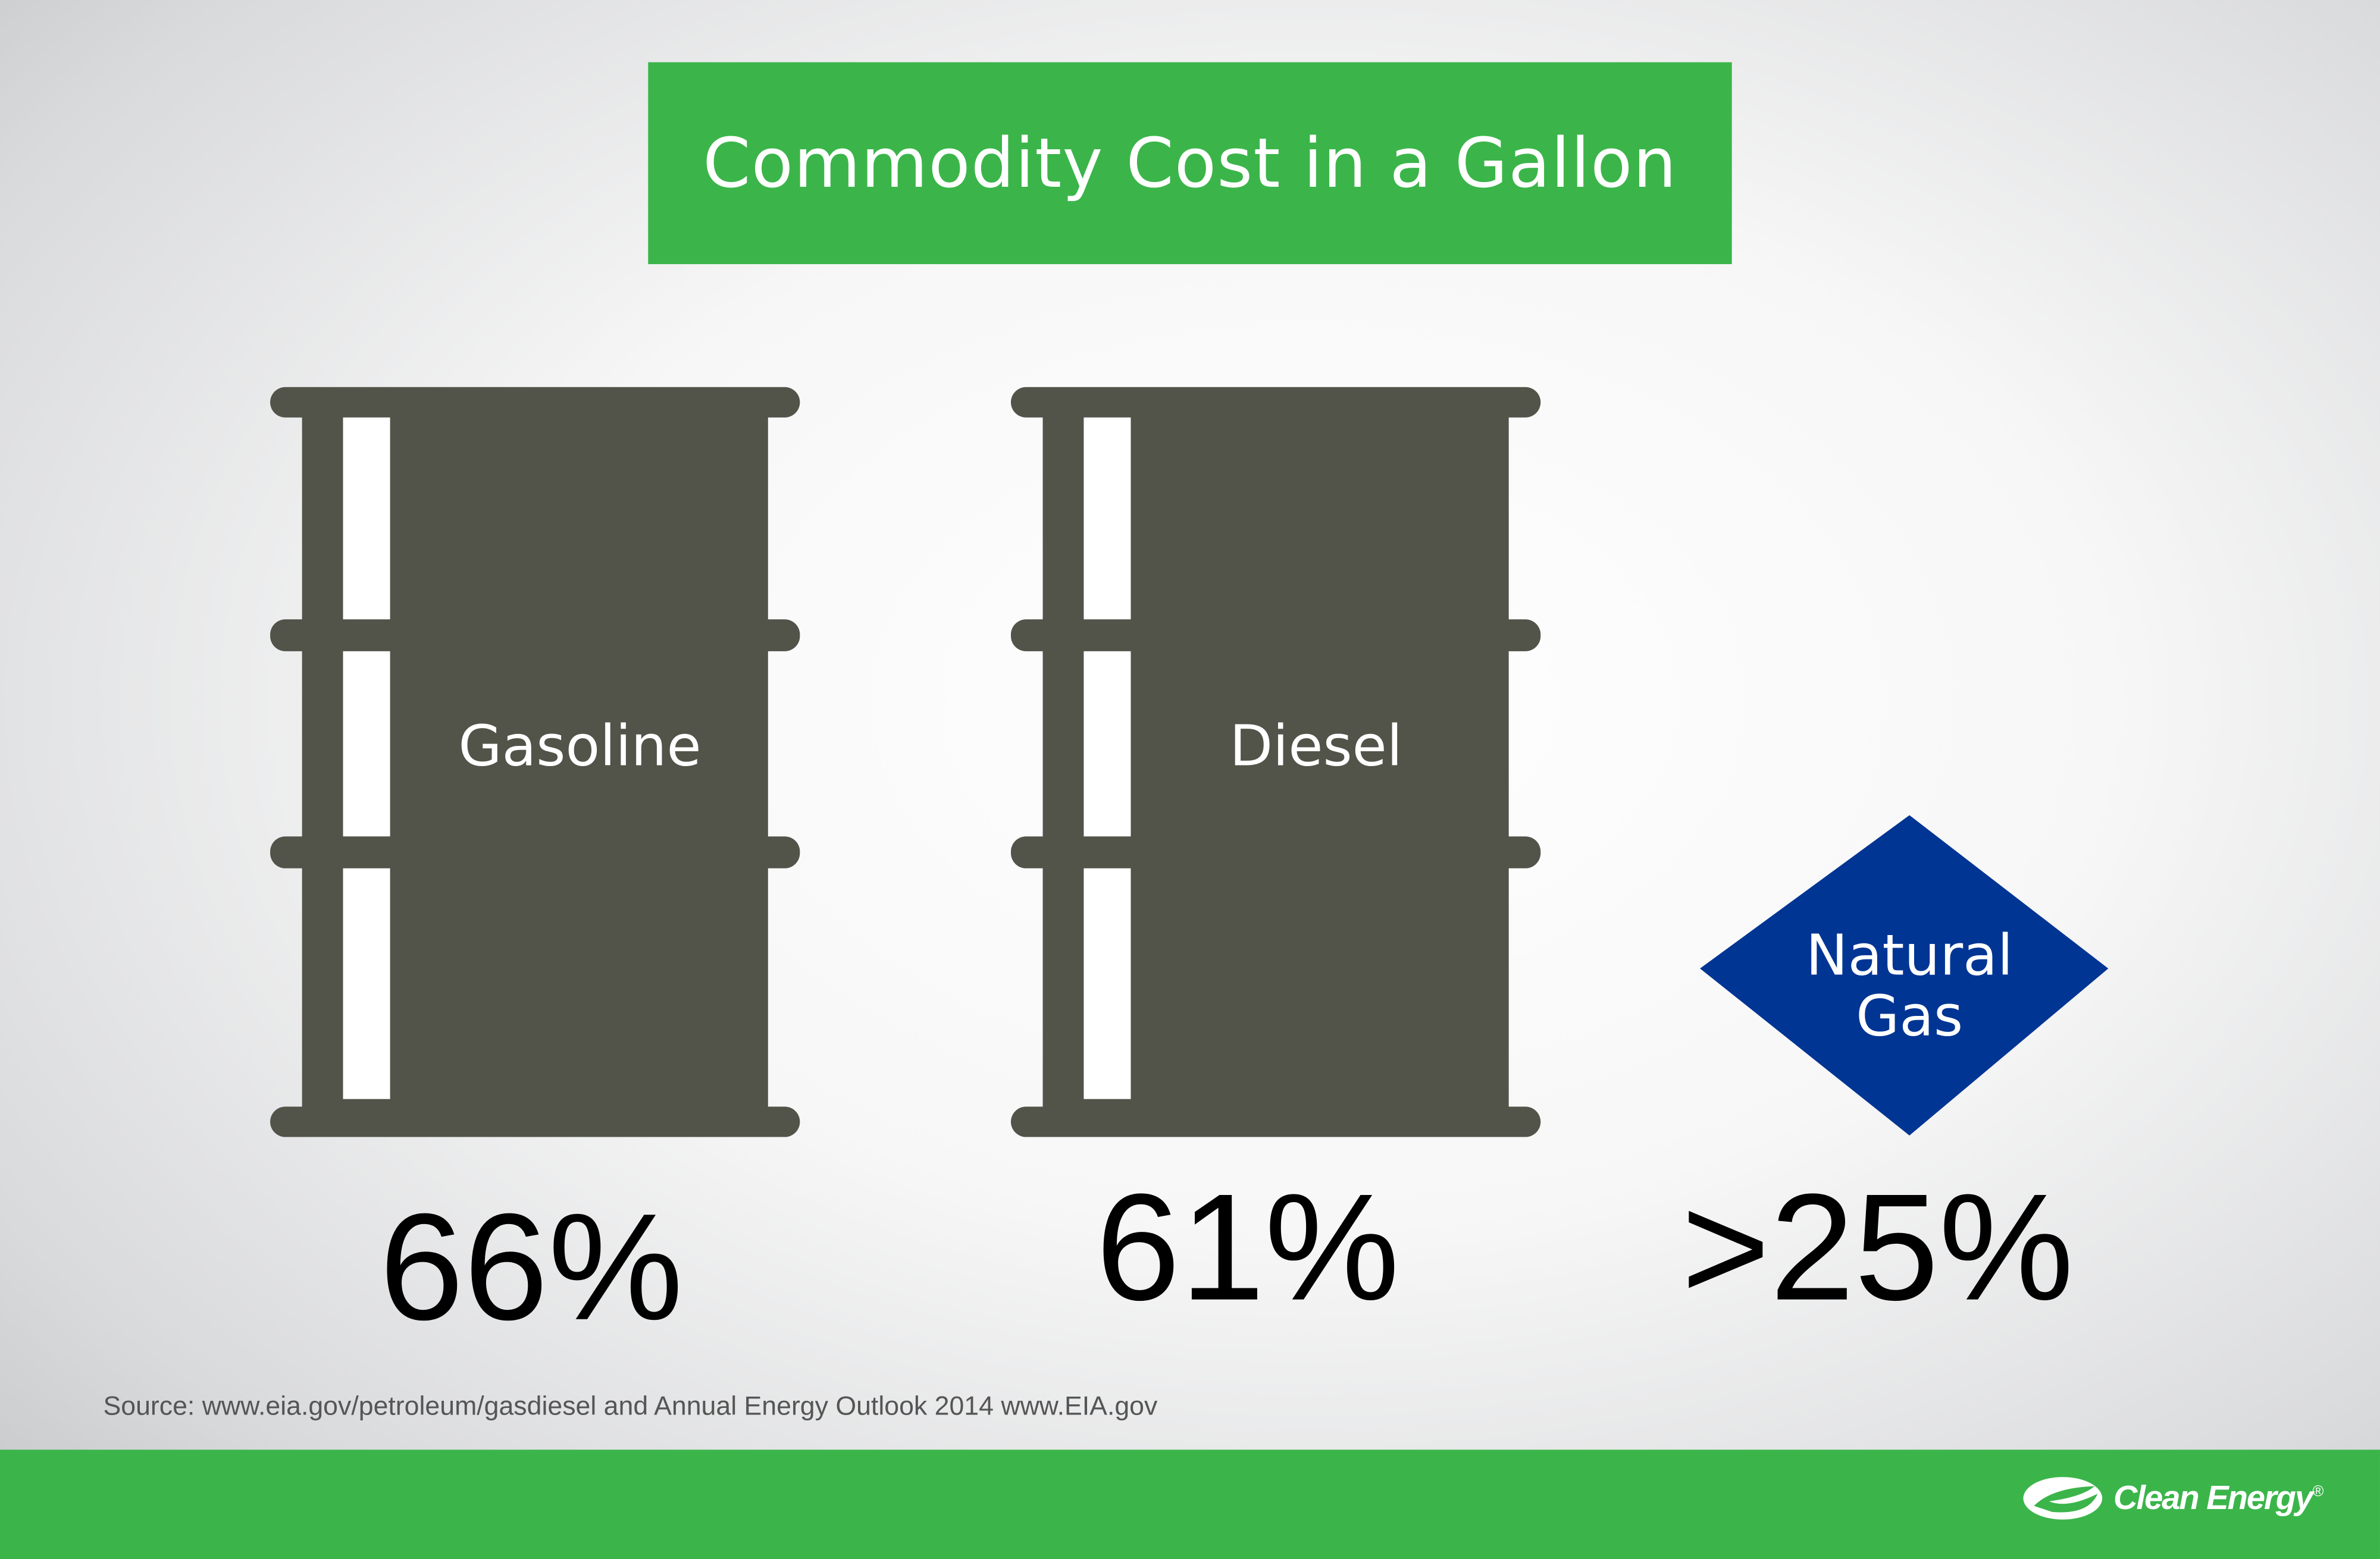 This screenshot has width=2380, height=1559. What do you see at coordinates (1877, 1247) in the screenshot?
I see `natural-gas-percent: >25%` at bounding box center [1877, 1247].